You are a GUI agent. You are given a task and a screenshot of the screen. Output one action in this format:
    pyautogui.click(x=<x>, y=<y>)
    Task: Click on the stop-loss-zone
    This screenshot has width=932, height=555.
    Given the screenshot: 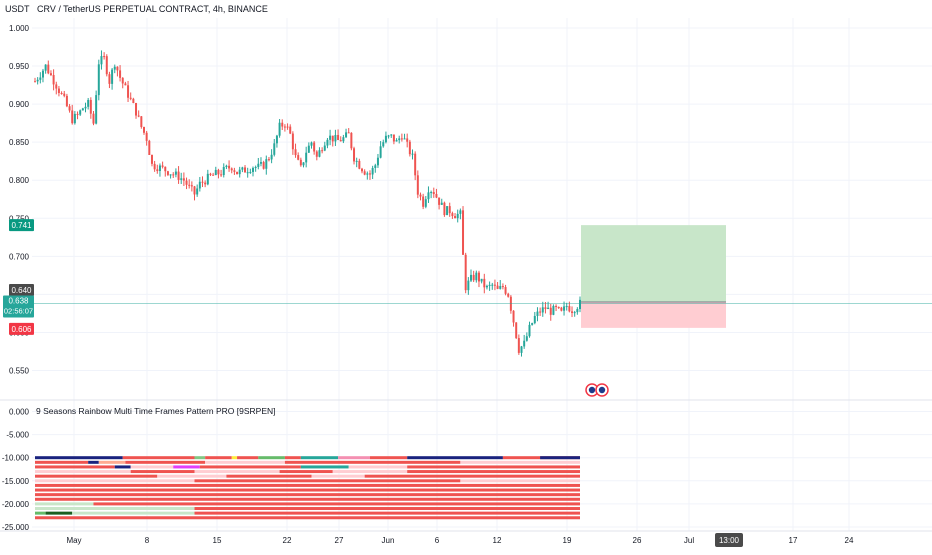 What is the action you would take?
    pyautogui.click(x=653, y=315)
    